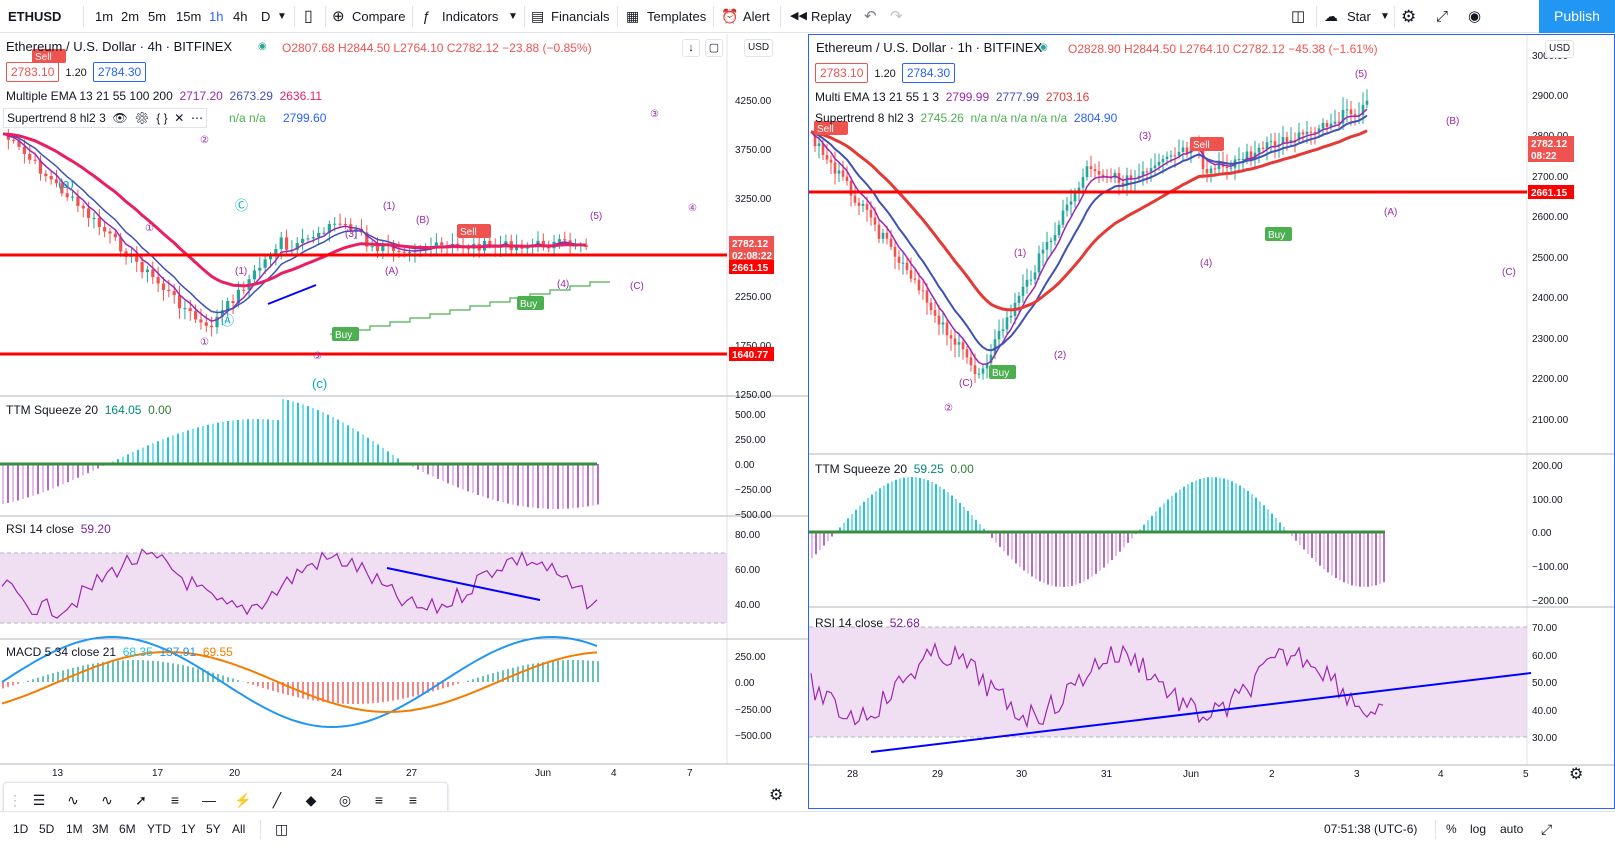 The height and width of the screenshot is (847, 1615). What do you see at coordinates (240, 16) in the screenshot?
I see `interval-4h: 4h` at bounding box center [240, 16].